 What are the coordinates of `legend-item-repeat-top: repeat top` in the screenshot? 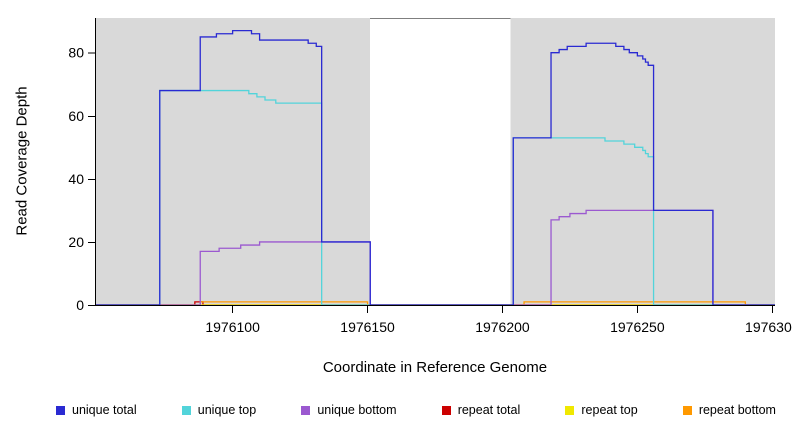 It's located at (601, 410).